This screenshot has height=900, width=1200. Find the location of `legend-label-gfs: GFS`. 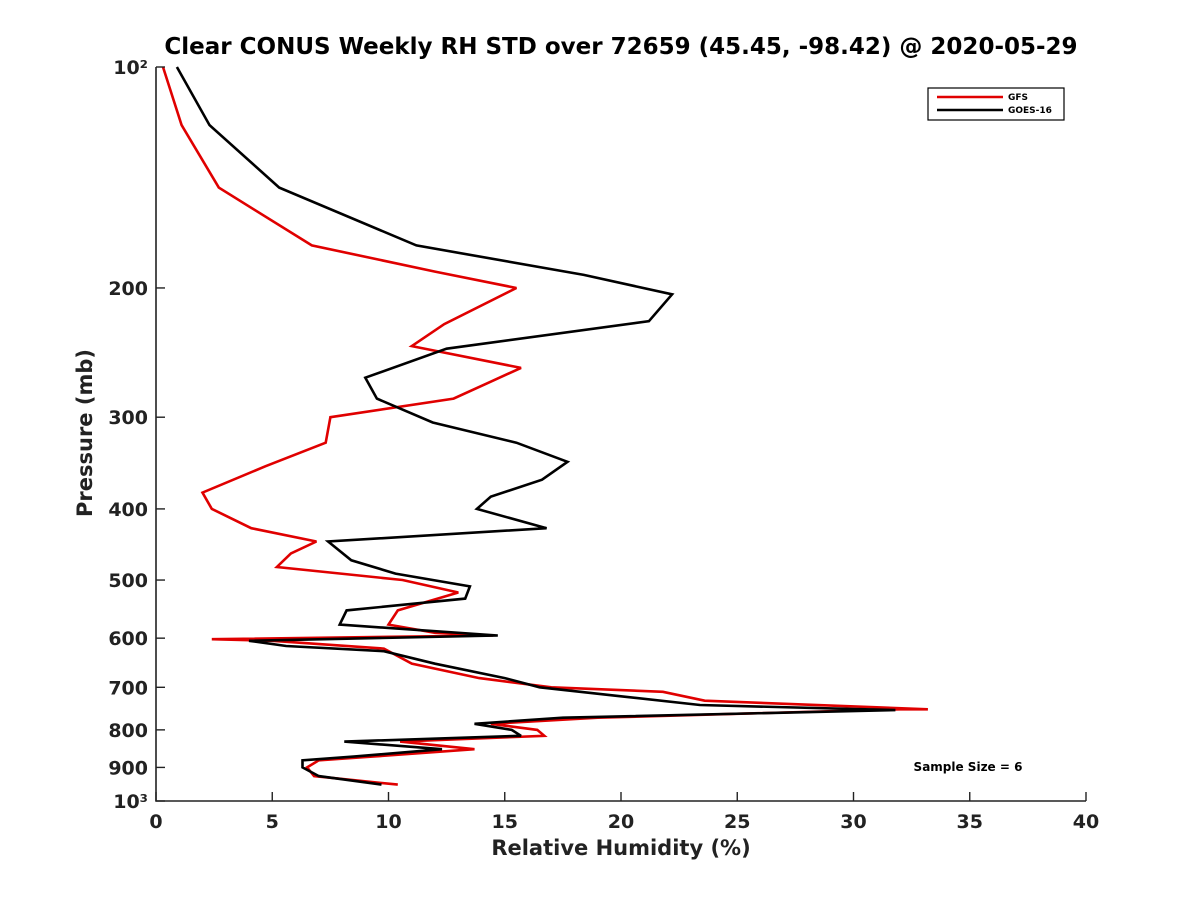

legend-label-gfs: GFS is located at coordinates (1018, 98).